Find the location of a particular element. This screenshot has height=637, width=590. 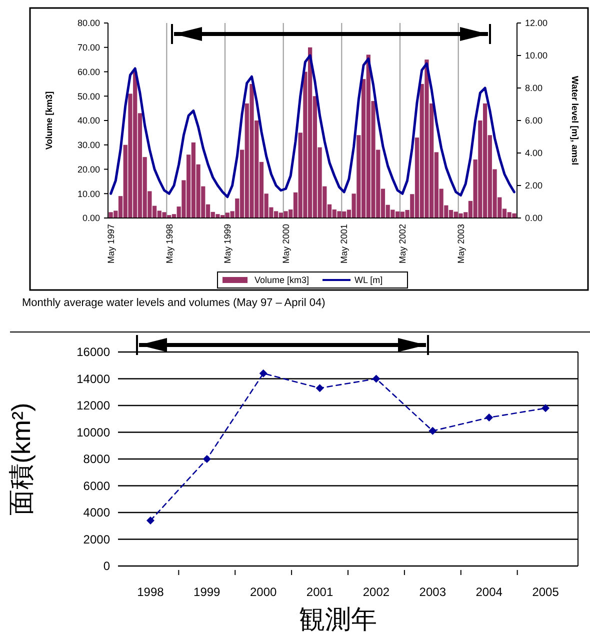

x-tick-label: May 2001 is located at coordinates (344, 244).